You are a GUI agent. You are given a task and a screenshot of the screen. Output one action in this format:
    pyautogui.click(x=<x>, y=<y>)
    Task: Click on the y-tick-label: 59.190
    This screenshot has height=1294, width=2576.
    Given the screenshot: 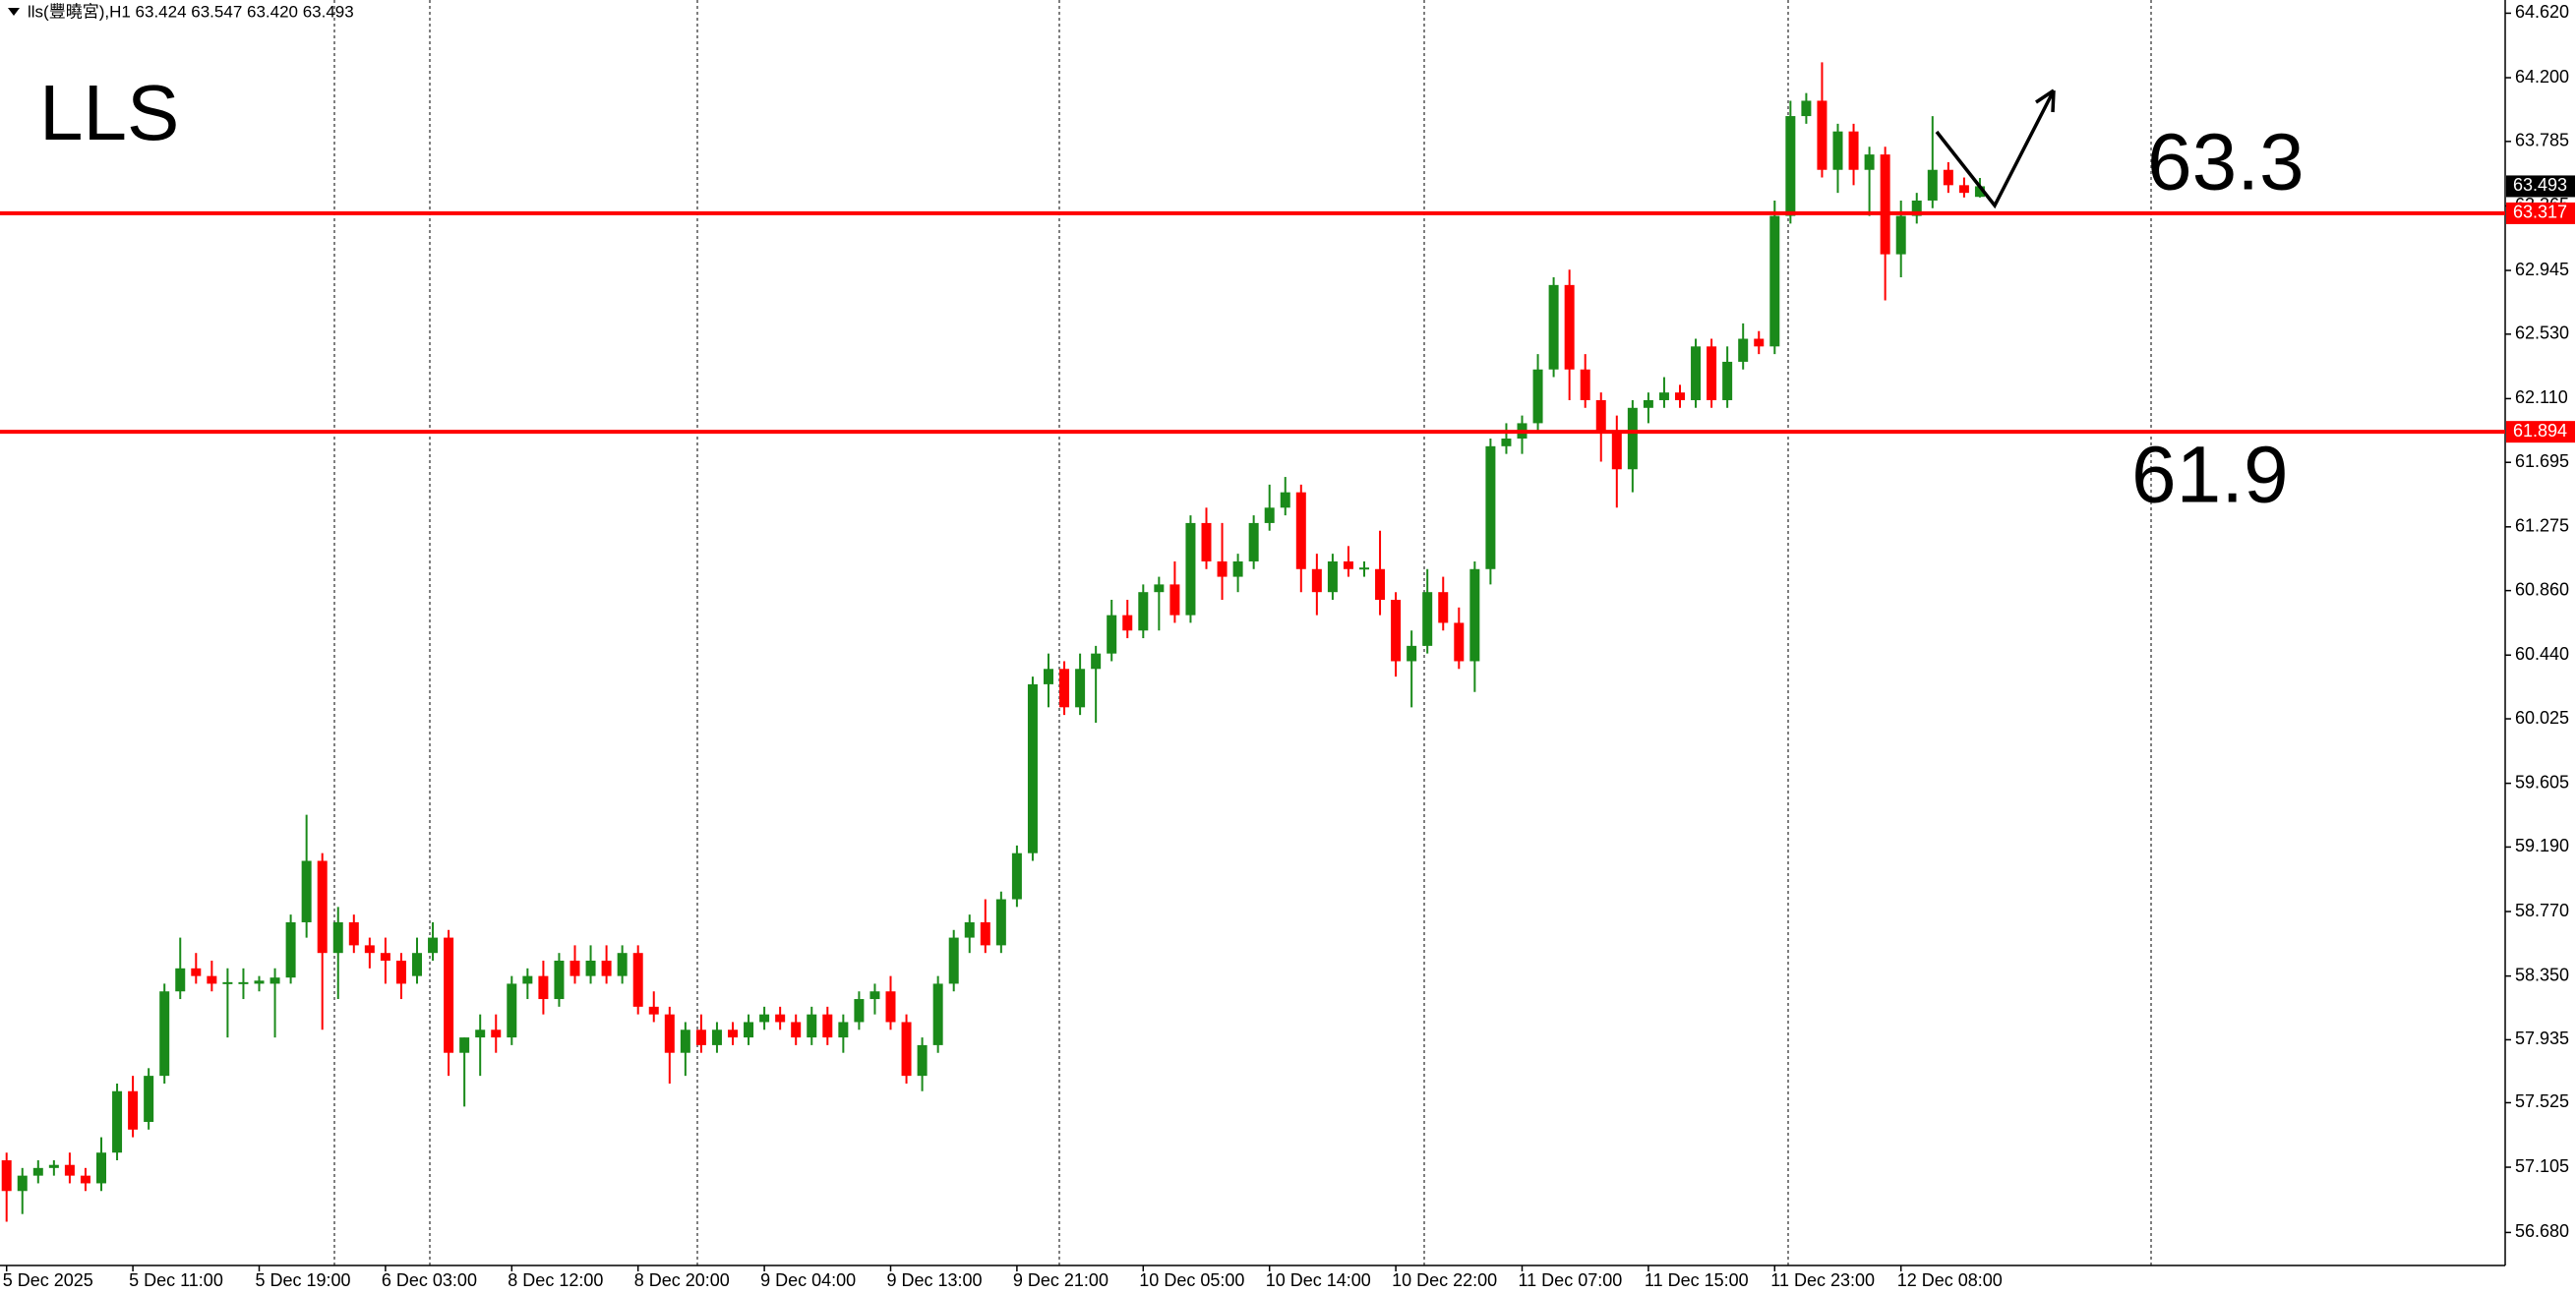 What is the action you would take?
    pyautogui.click(x=2542, y=845)
    